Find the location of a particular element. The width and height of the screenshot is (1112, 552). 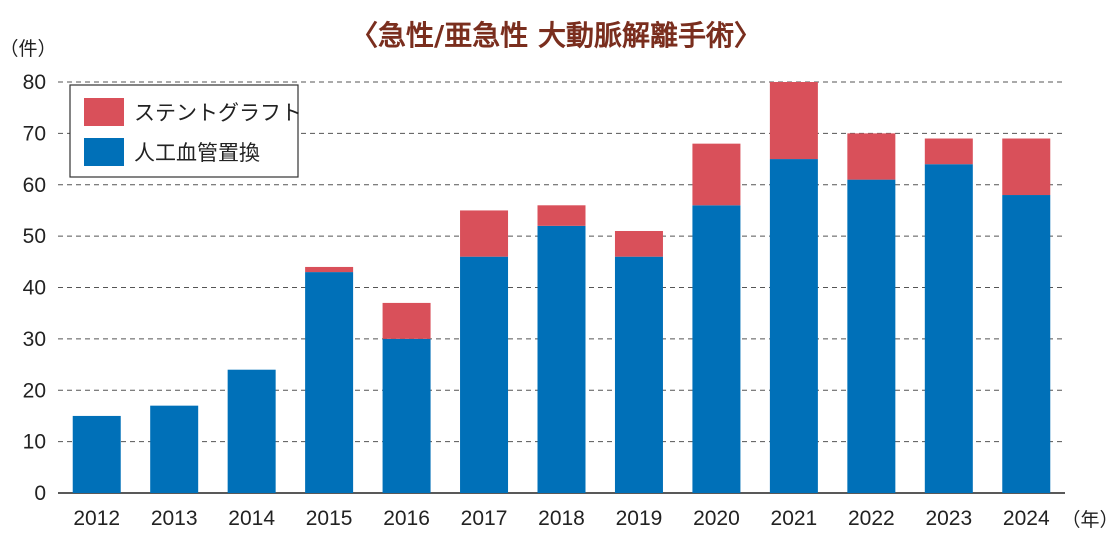

legend: ステントグラフト 人工血管置換 is located at coordinates (185, 131).